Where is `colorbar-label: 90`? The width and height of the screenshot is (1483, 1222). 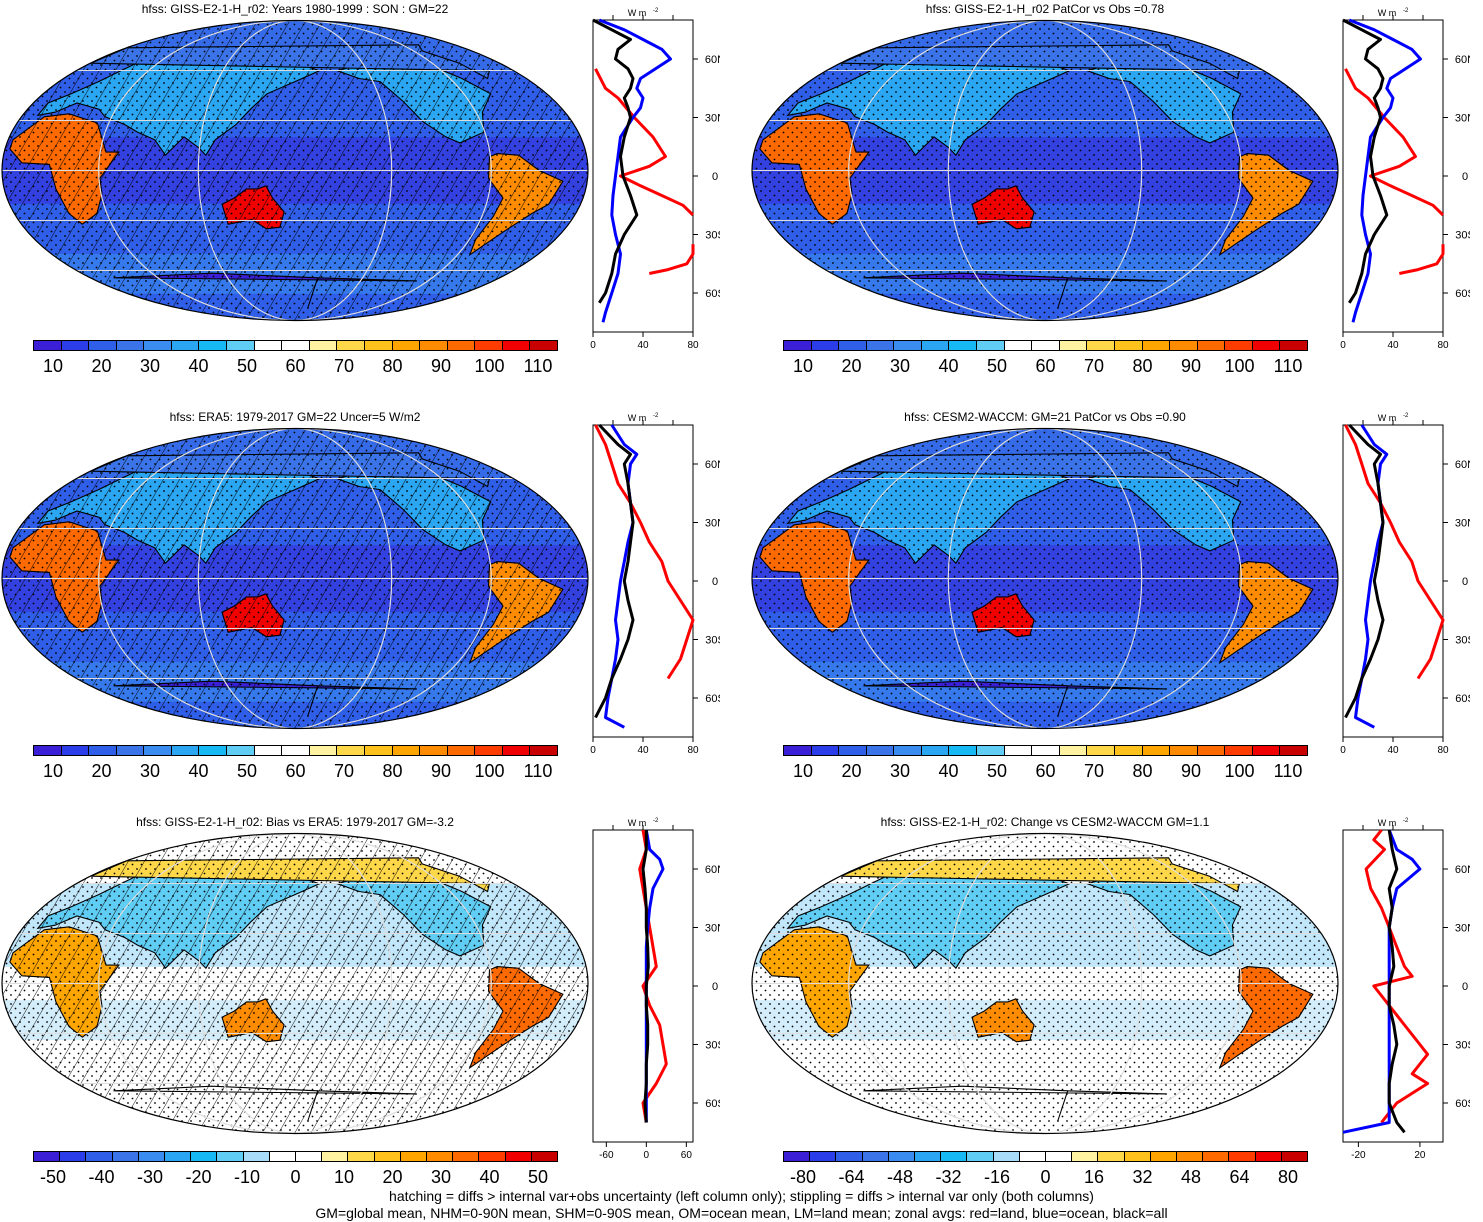
colorbar-label: 90 is located at coordinates (441, 366).